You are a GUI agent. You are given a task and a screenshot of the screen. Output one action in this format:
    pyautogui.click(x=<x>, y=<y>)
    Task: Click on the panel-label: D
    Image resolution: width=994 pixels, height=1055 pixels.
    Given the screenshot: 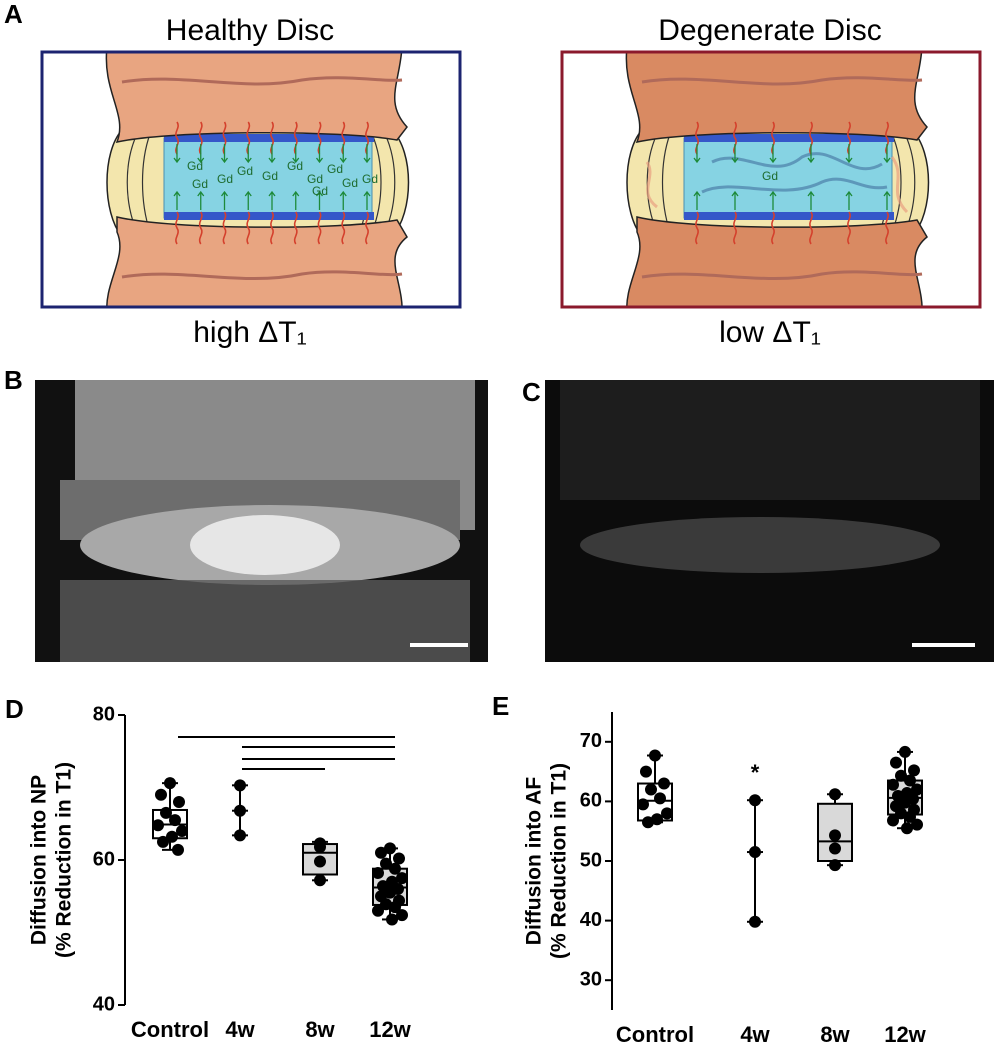 What is the action you would take?
    pyautogui.click(x=14, y=709)
    